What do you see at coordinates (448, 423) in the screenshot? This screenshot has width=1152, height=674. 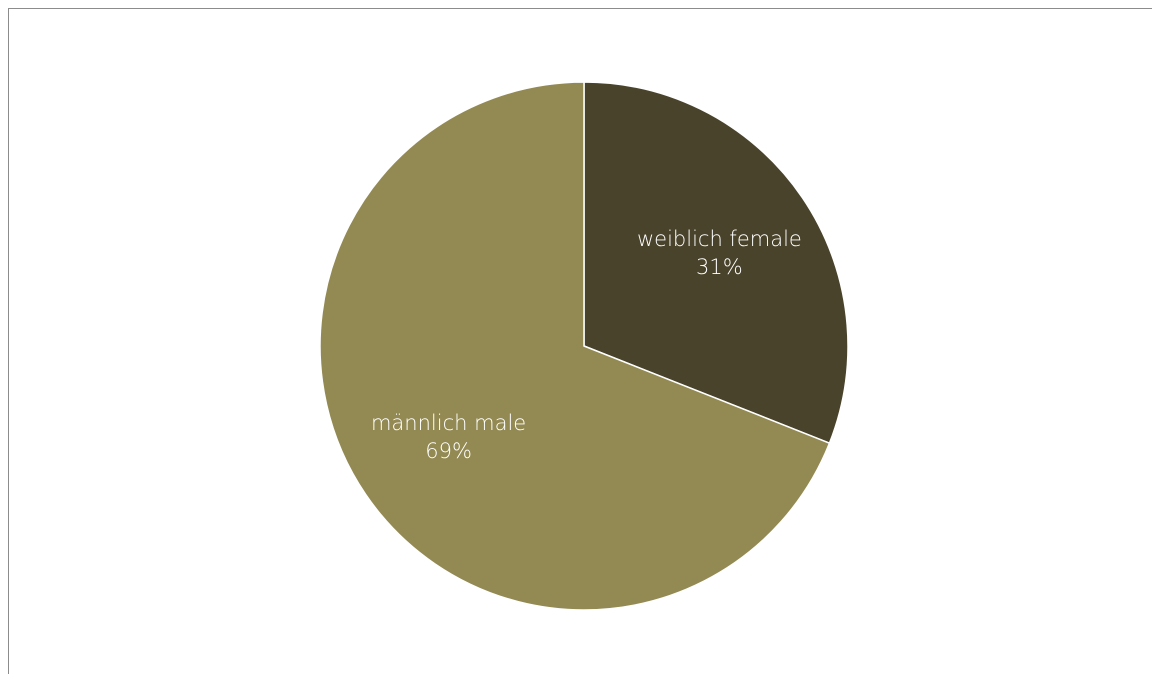 I see `slice-label-male-category: männlich male` at bounding box center [448, 423].